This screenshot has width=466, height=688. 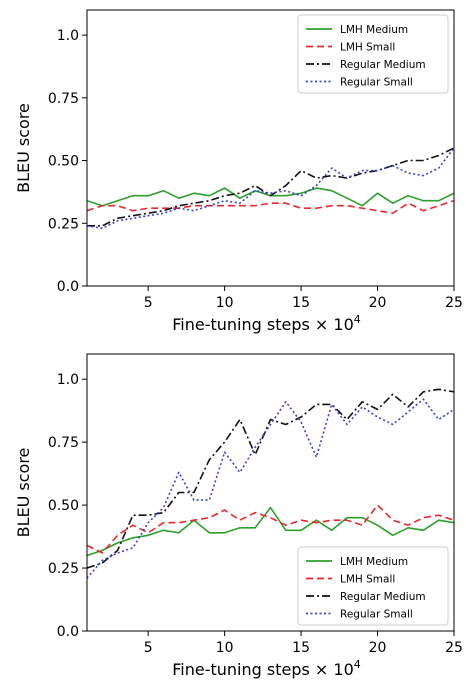 I want to click on series-line-regular-small, so click(x=270, y=188).